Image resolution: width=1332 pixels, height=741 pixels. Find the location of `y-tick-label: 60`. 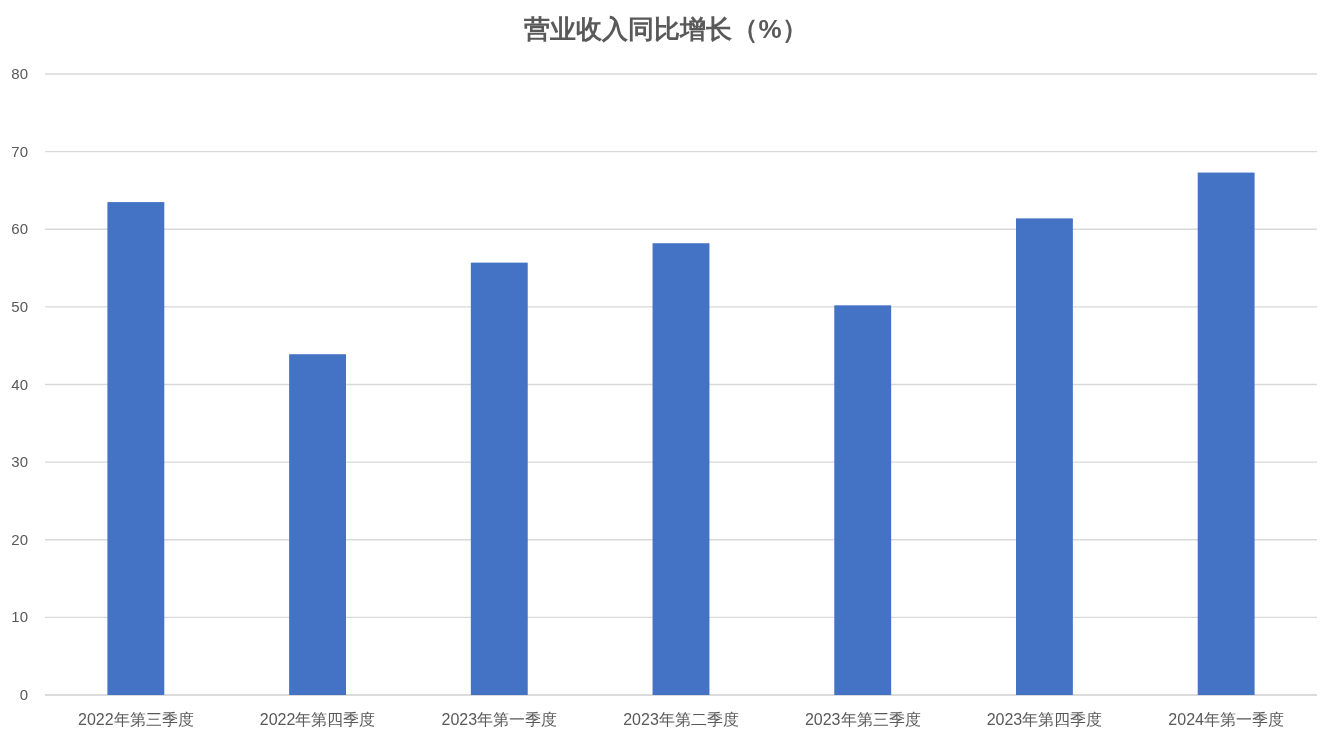

y-tick-label: 60 is located at coordinates (19, 229).